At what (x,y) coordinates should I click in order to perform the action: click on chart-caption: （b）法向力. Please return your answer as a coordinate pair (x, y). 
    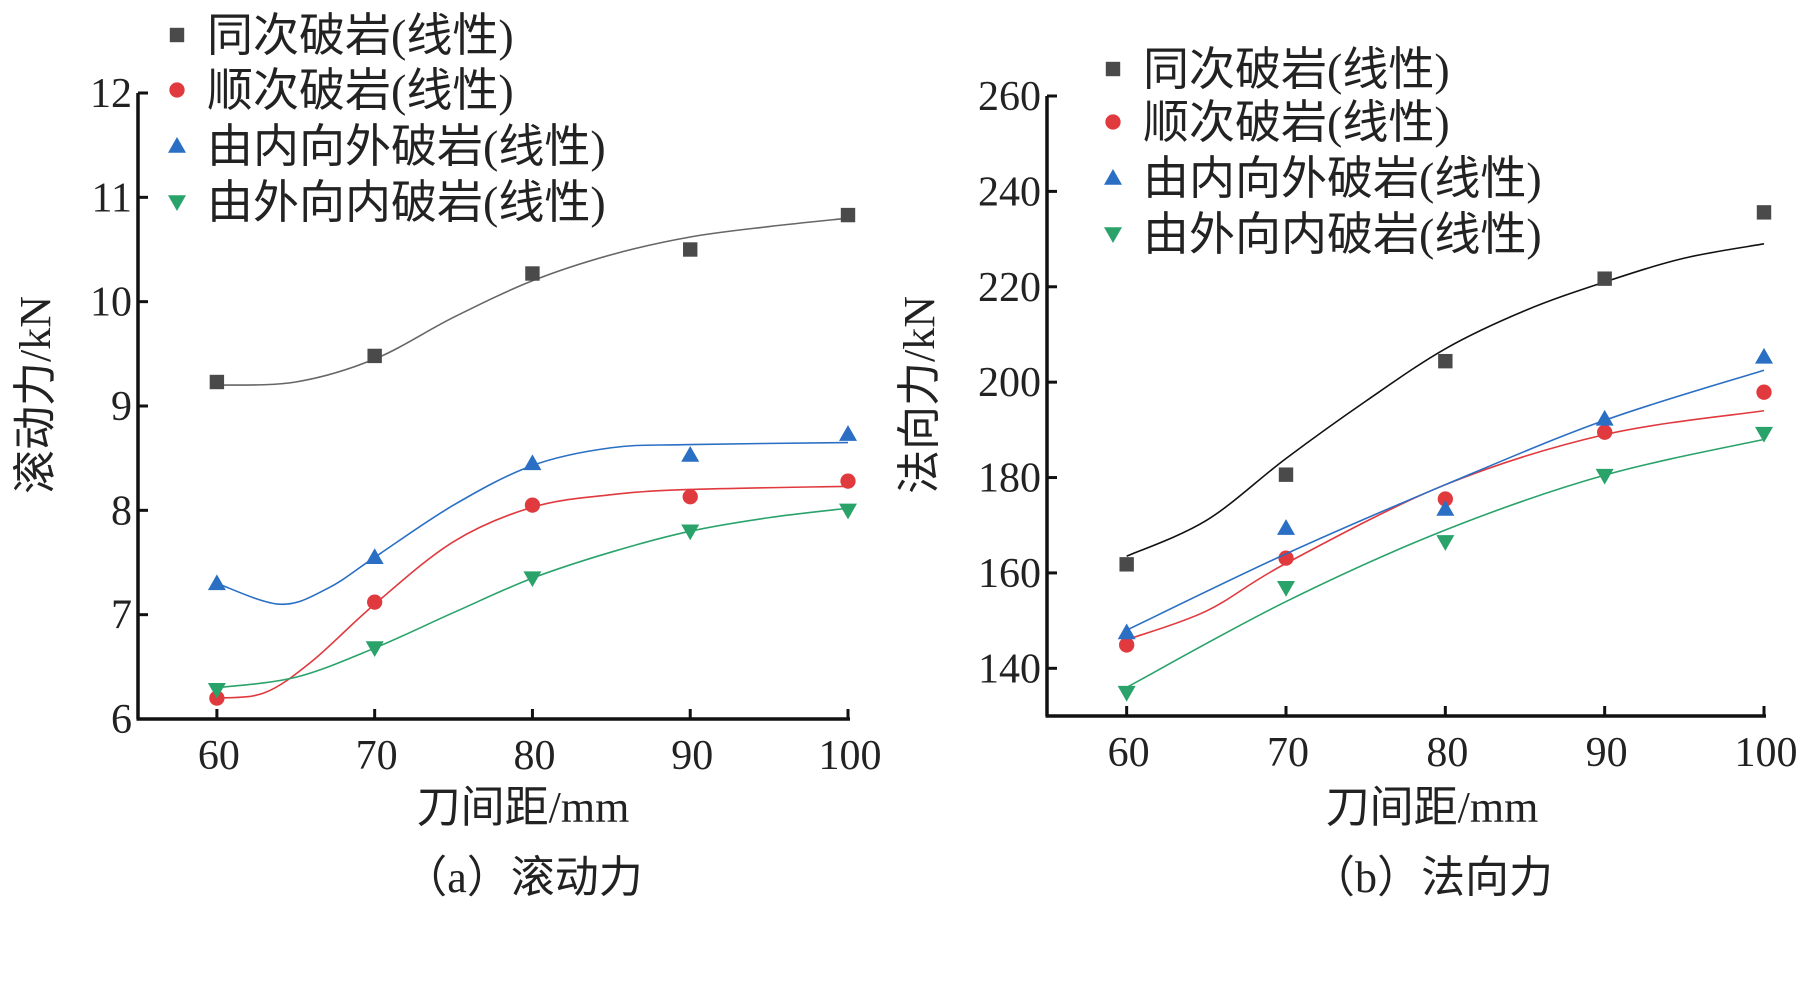
    Looking at the image, I should click on (1432, 877).